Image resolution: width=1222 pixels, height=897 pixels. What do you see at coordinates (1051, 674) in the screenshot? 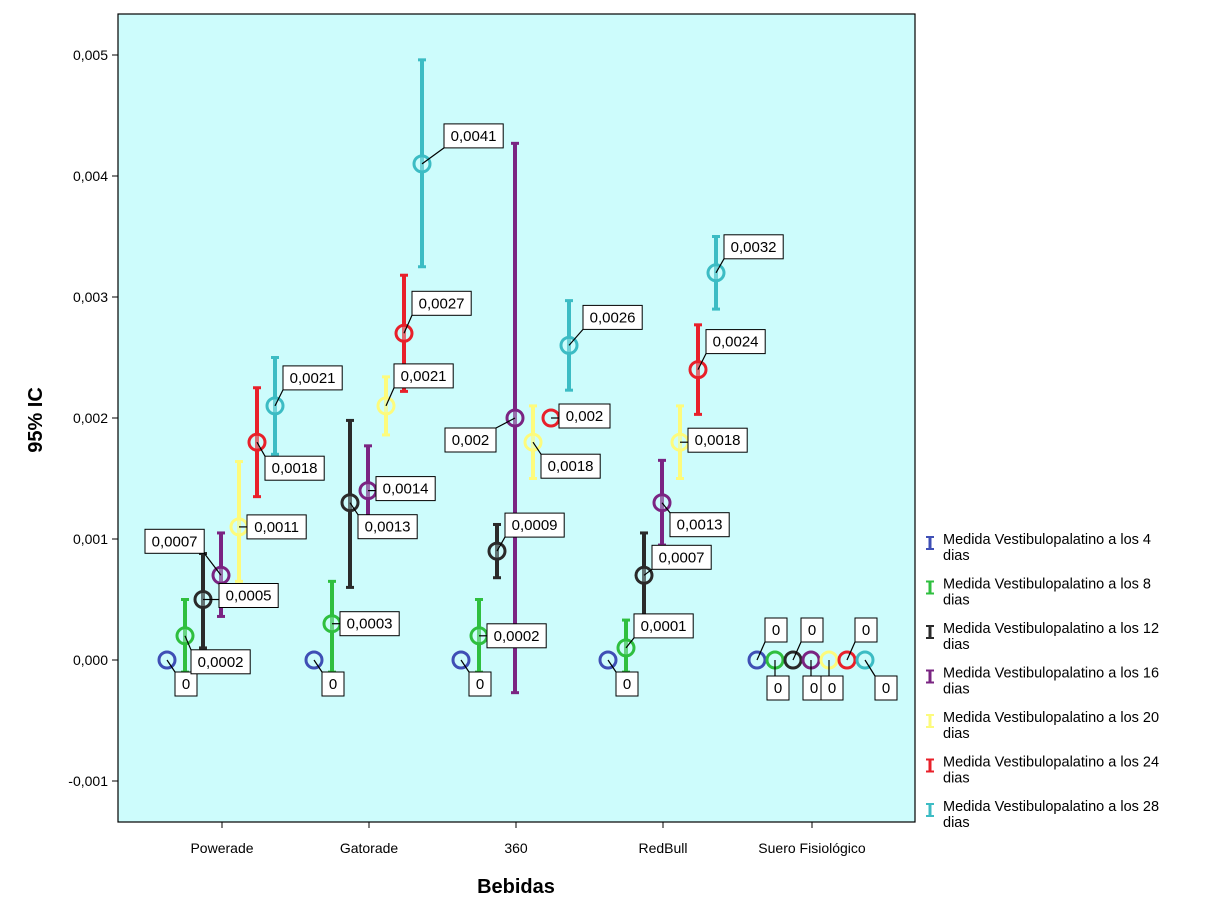
I see `legend-label: Medida Vestibulopalatino a los 16` at bounding box center [1051, 674].